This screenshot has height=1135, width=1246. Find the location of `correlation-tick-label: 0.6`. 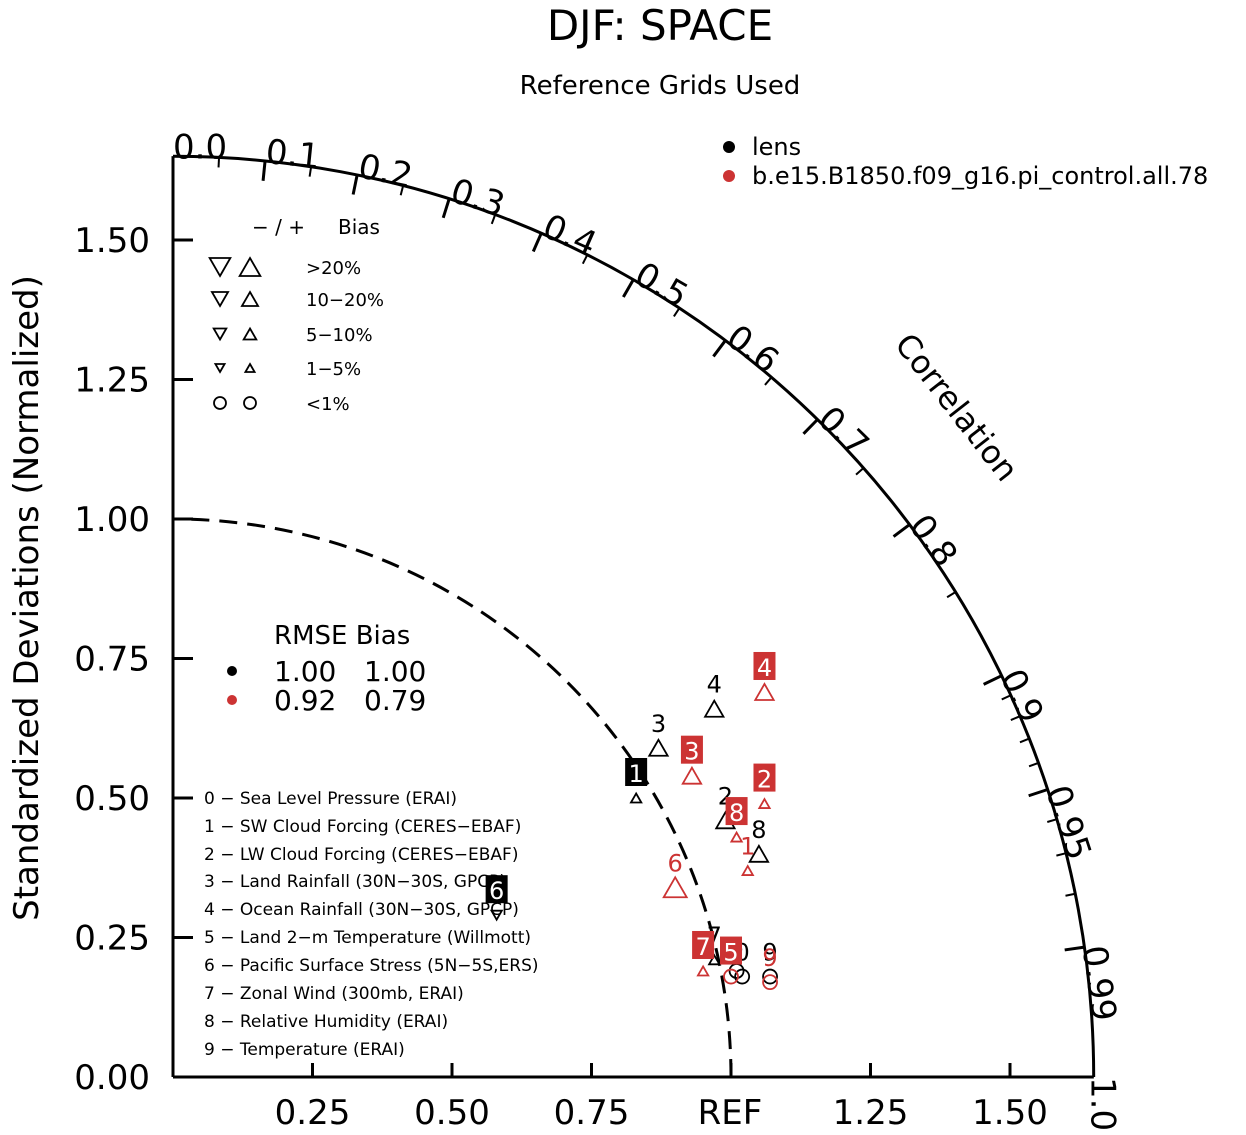

correlation-tick-label: 0.6 is located at coordinates (752, 349).